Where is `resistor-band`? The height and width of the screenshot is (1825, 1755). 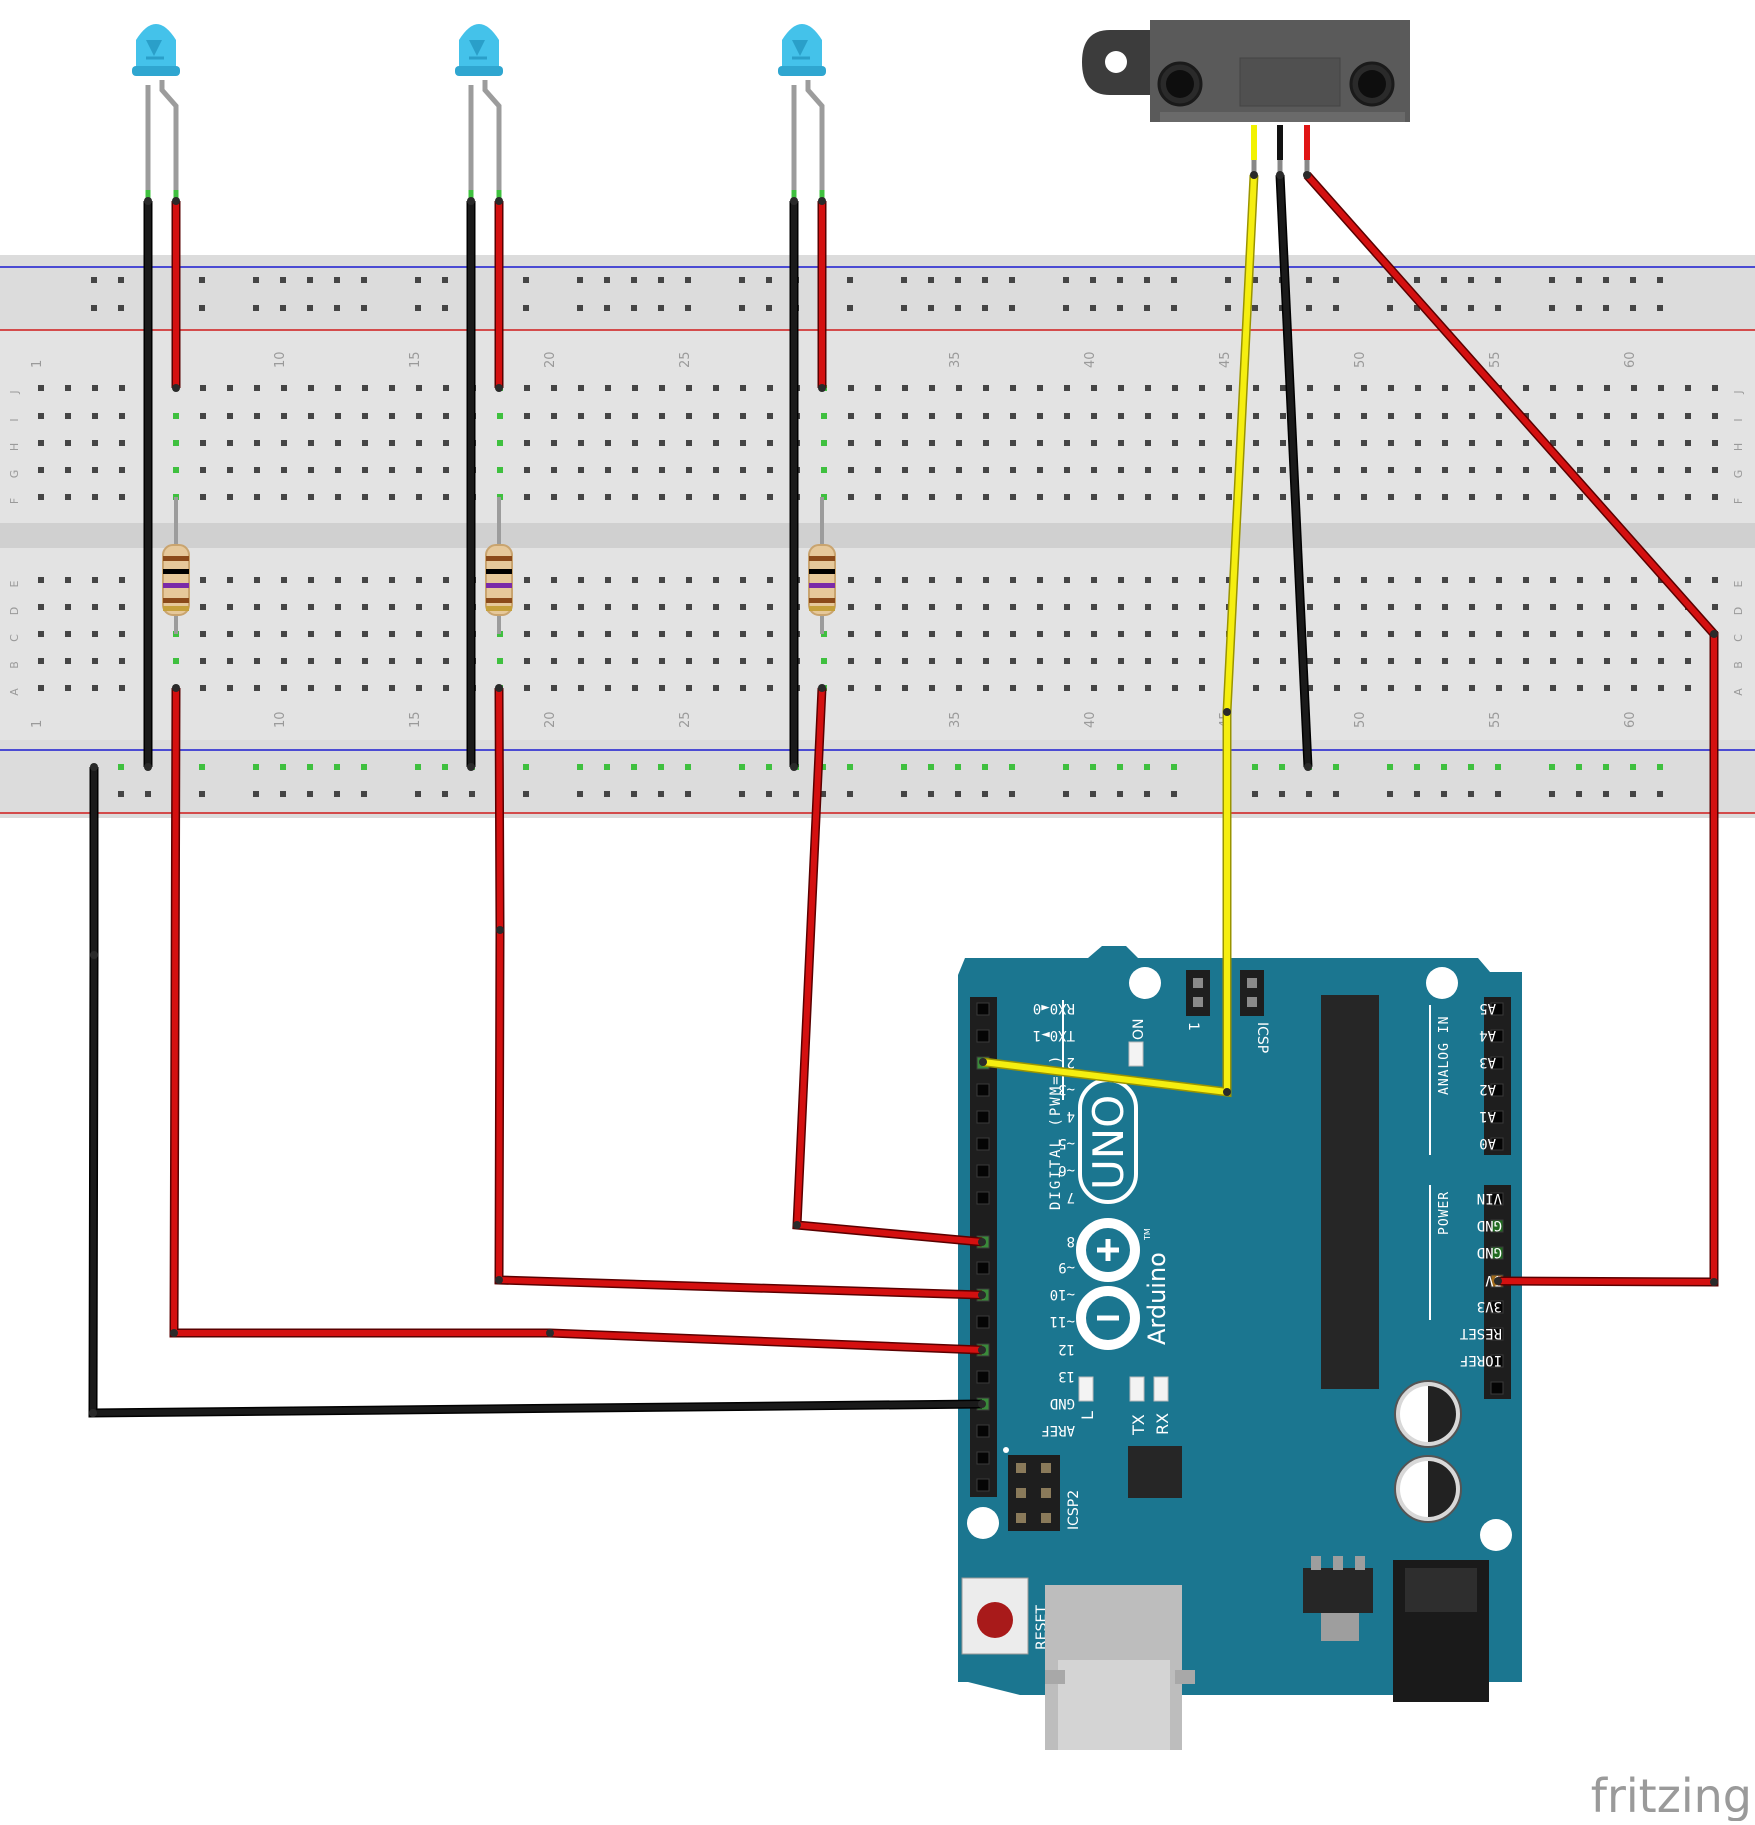
resistor-band is located at coordinates (176, 608).